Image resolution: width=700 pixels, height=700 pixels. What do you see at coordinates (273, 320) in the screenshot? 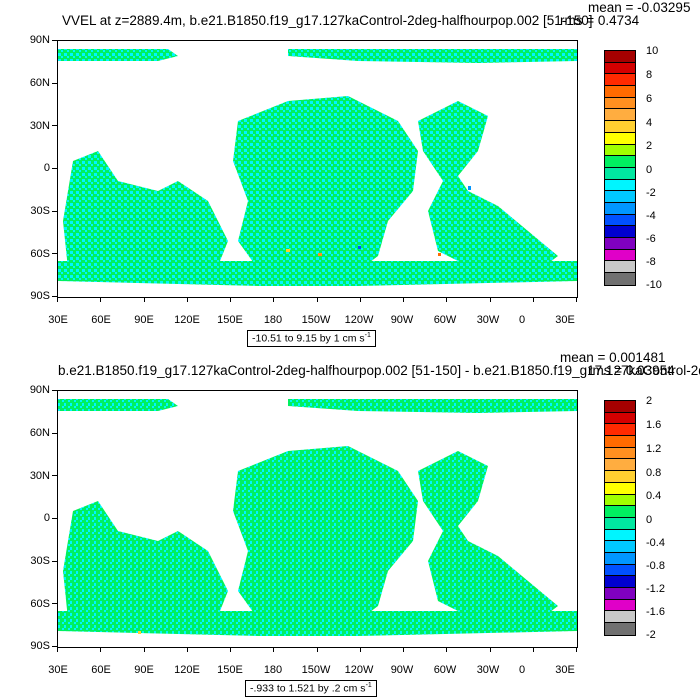
I see `x-tick-label: 180` at bounding box center [273, 320].